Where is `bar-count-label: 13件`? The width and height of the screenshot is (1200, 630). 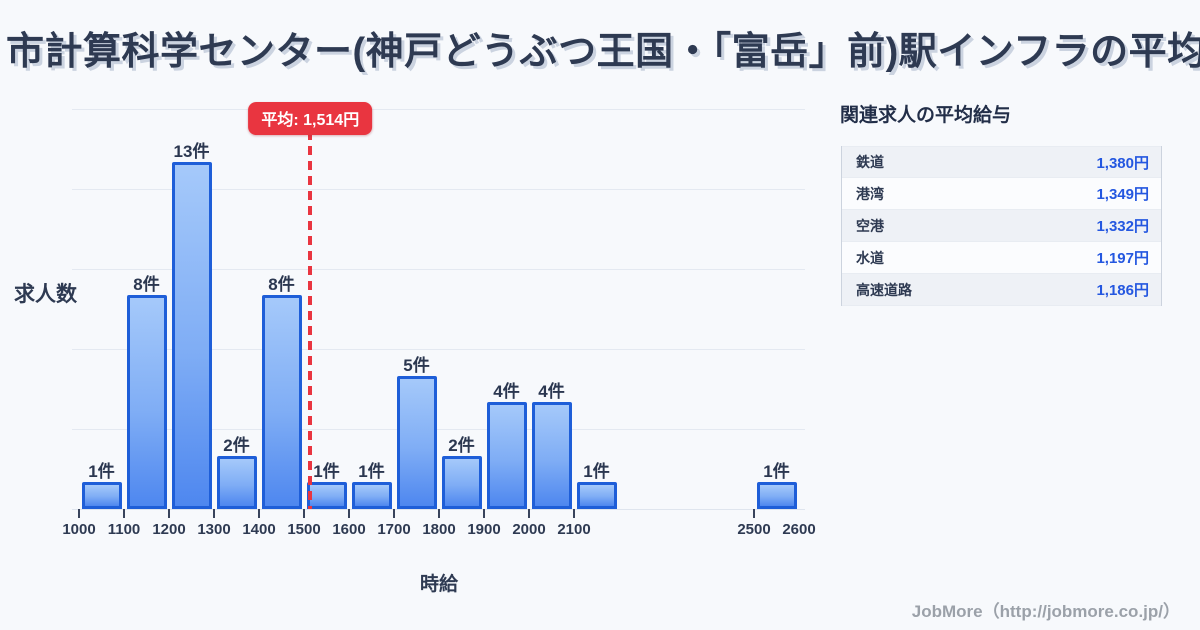 bar-count-label: 13件 is located at coordinates (191, 151).